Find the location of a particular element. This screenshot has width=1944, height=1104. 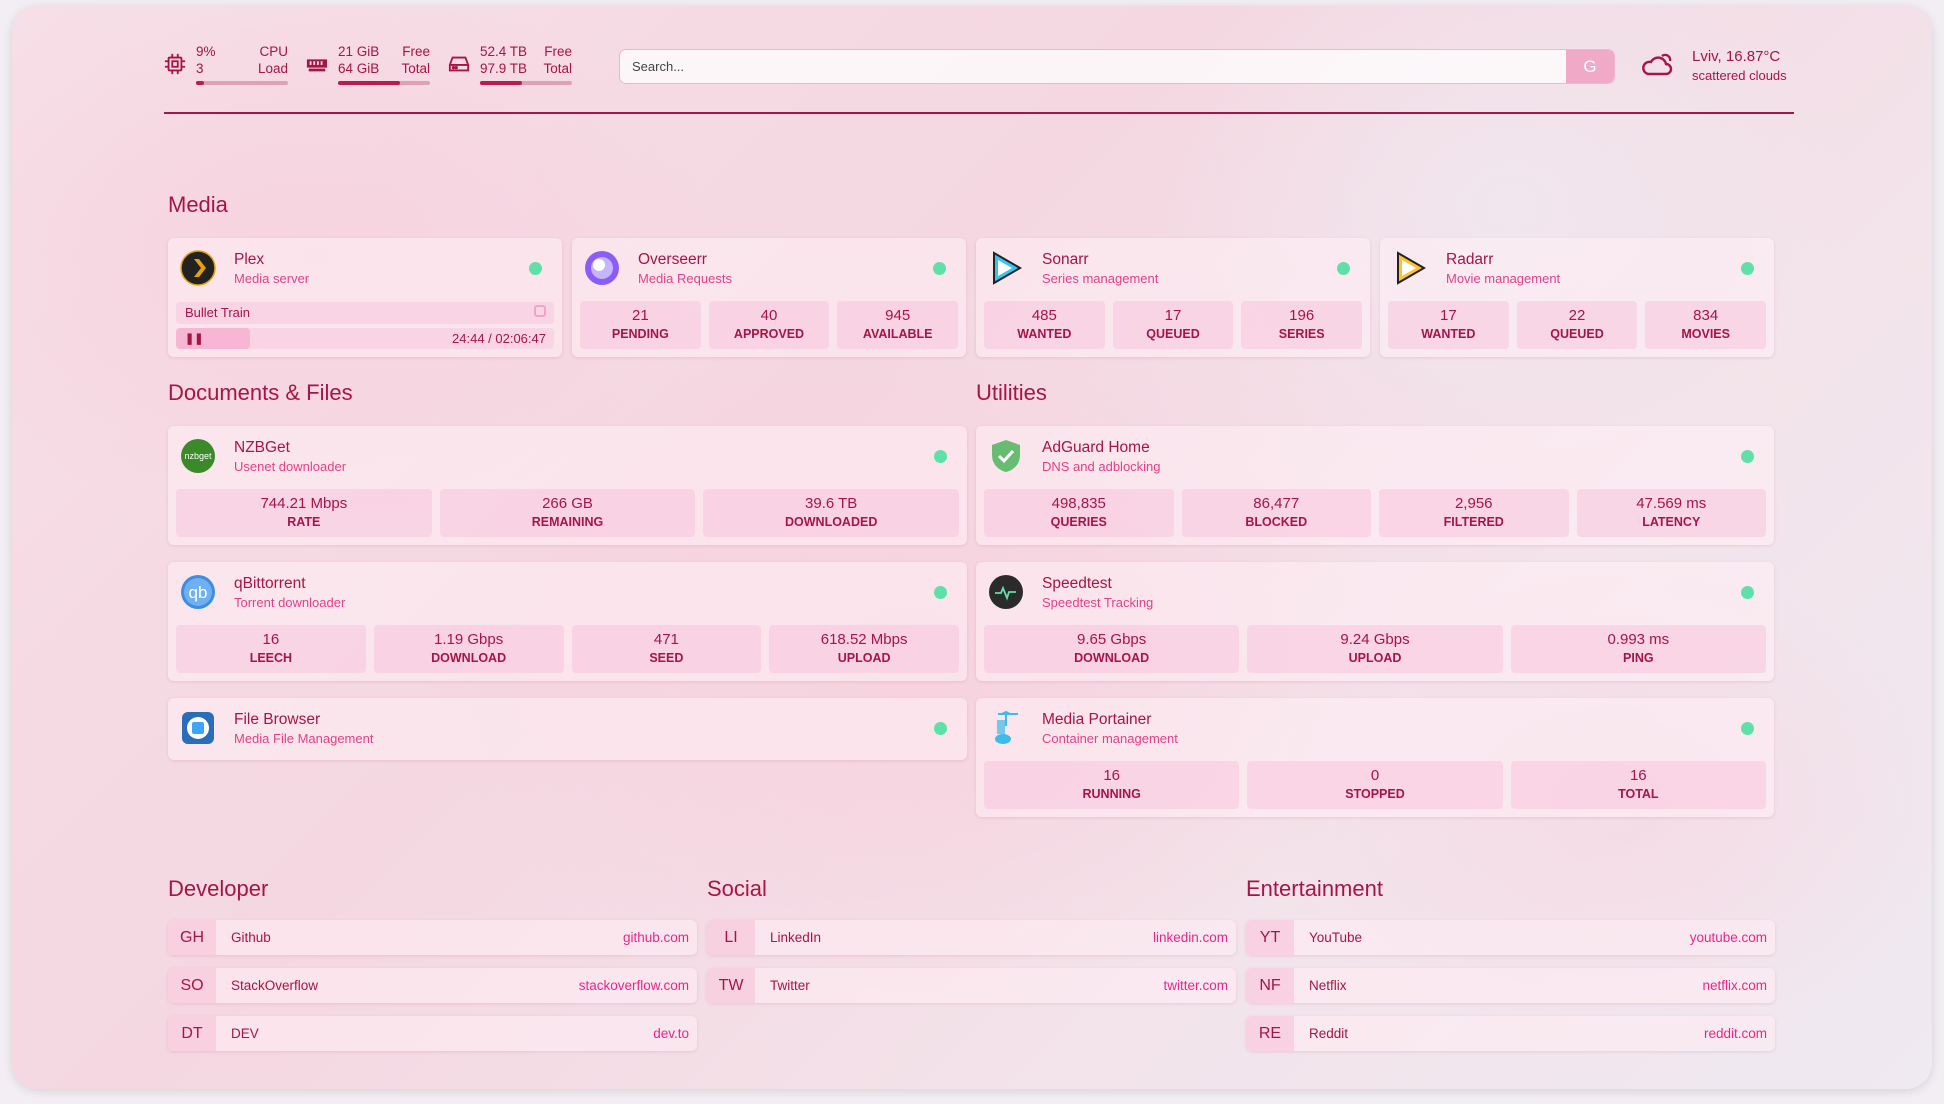

bookmark-youtube: YT YouTube youtube.com is located at coordinates (1510, 937).